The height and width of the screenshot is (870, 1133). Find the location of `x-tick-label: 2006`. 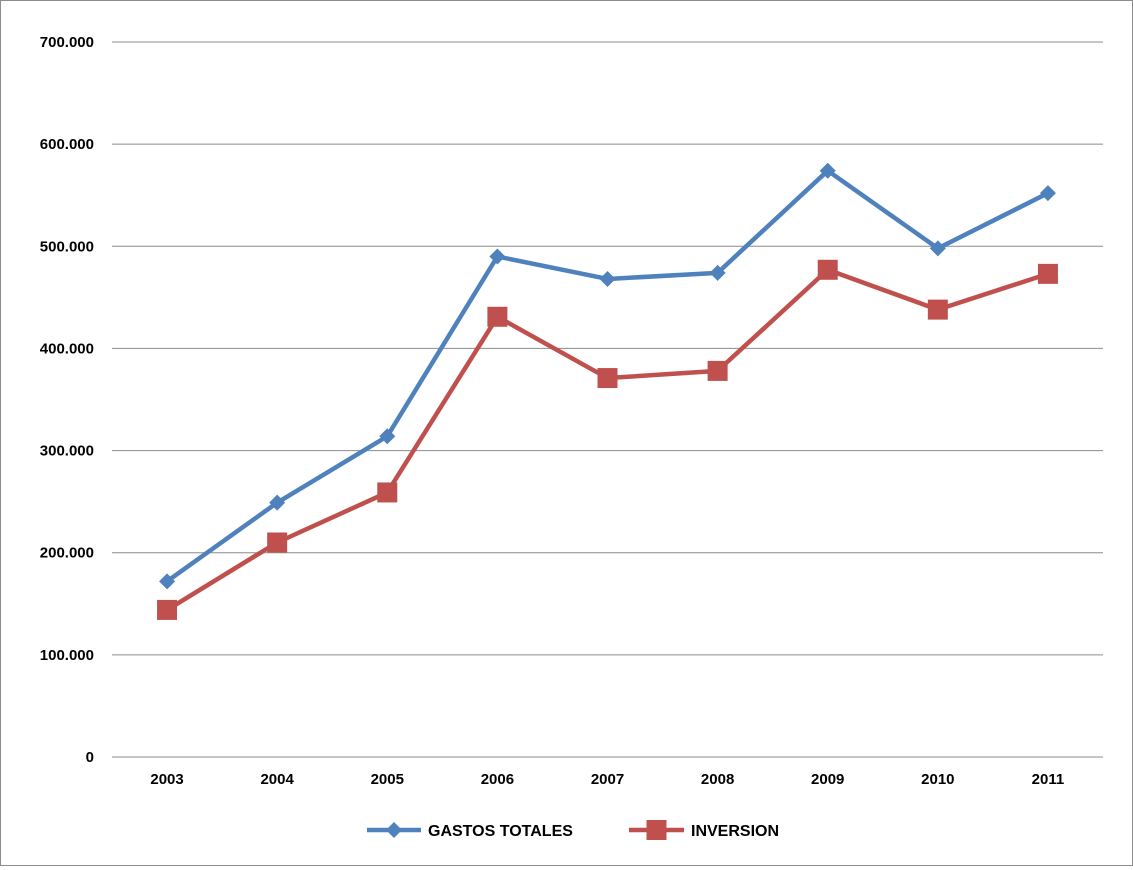

x-tick-label: 2006 is located at coordinates (497, 779).